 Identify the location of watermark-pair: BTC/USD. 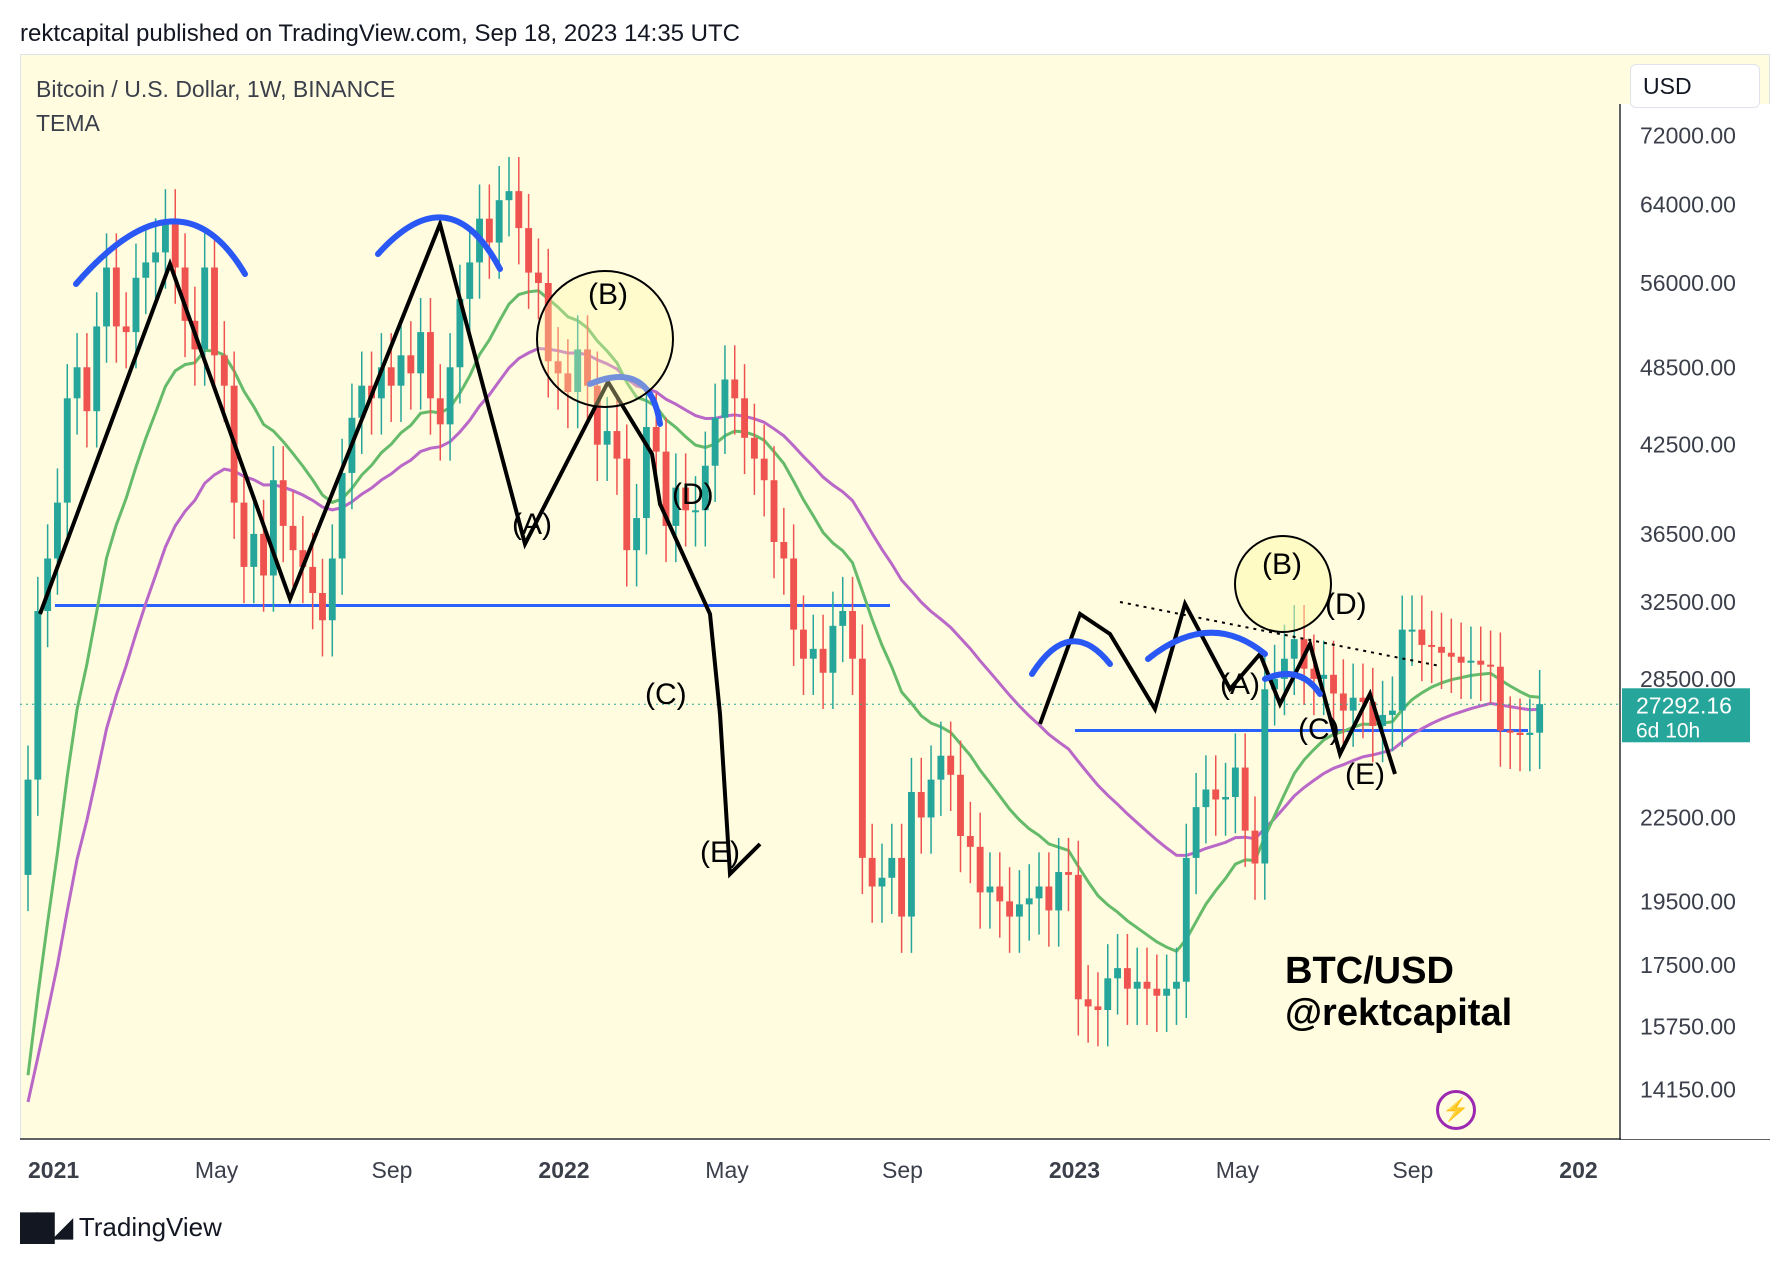
(1369, 971).